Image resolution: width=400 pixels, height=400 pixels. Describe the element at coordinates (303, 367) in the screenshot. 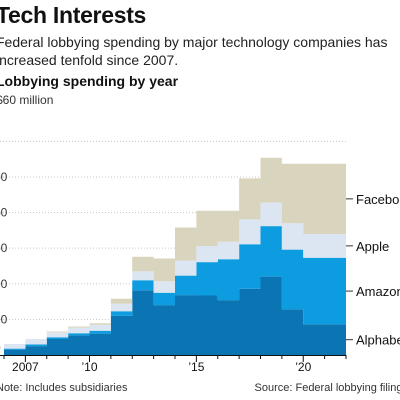

I see `x-tick-label: ’20` at that location.